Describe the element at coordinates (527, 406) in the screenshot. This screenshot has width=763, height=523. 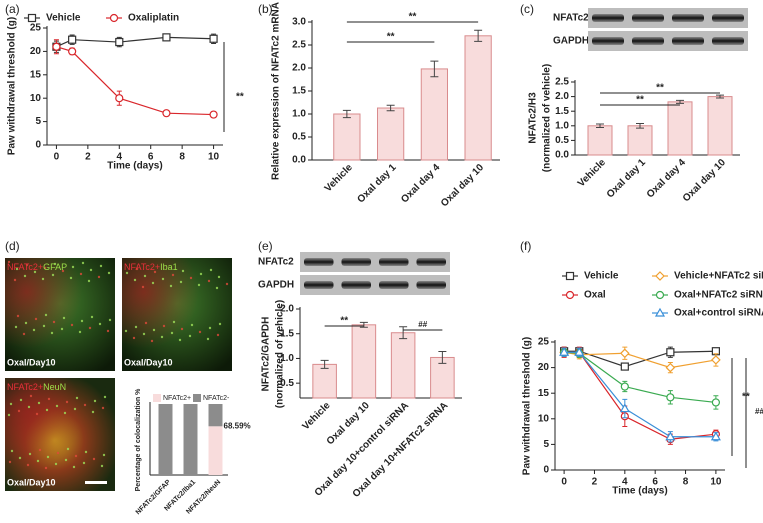
I see `y-axis-label: Paw withdrawal threshold (g)` at that location.